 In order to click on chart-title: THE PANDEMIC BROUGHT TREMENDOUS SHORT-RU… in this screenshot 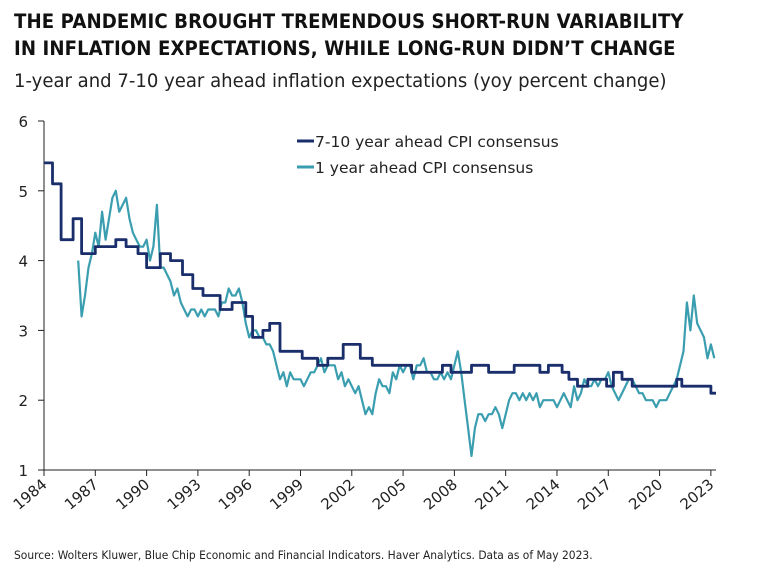, I will do `click(349, 35)`.